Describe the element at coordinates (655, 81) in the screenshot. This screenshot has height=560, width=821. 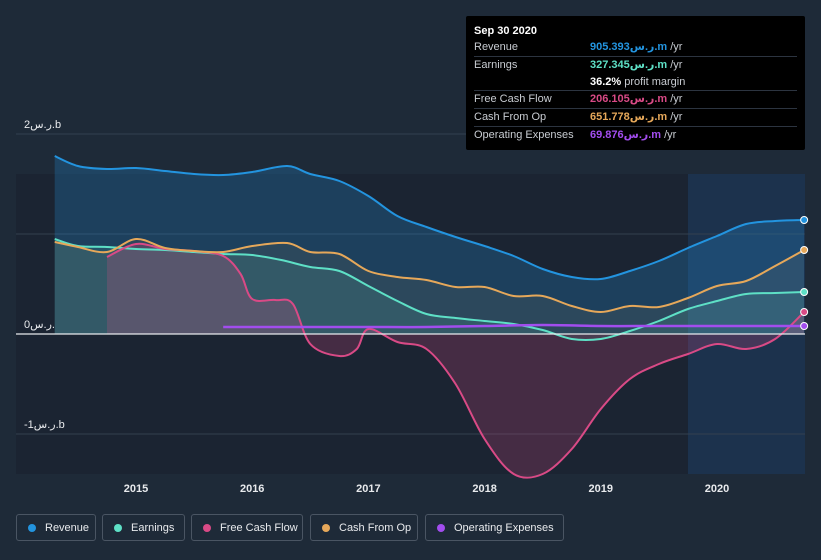
I see `tooltip-unit: profit margin` at that location.